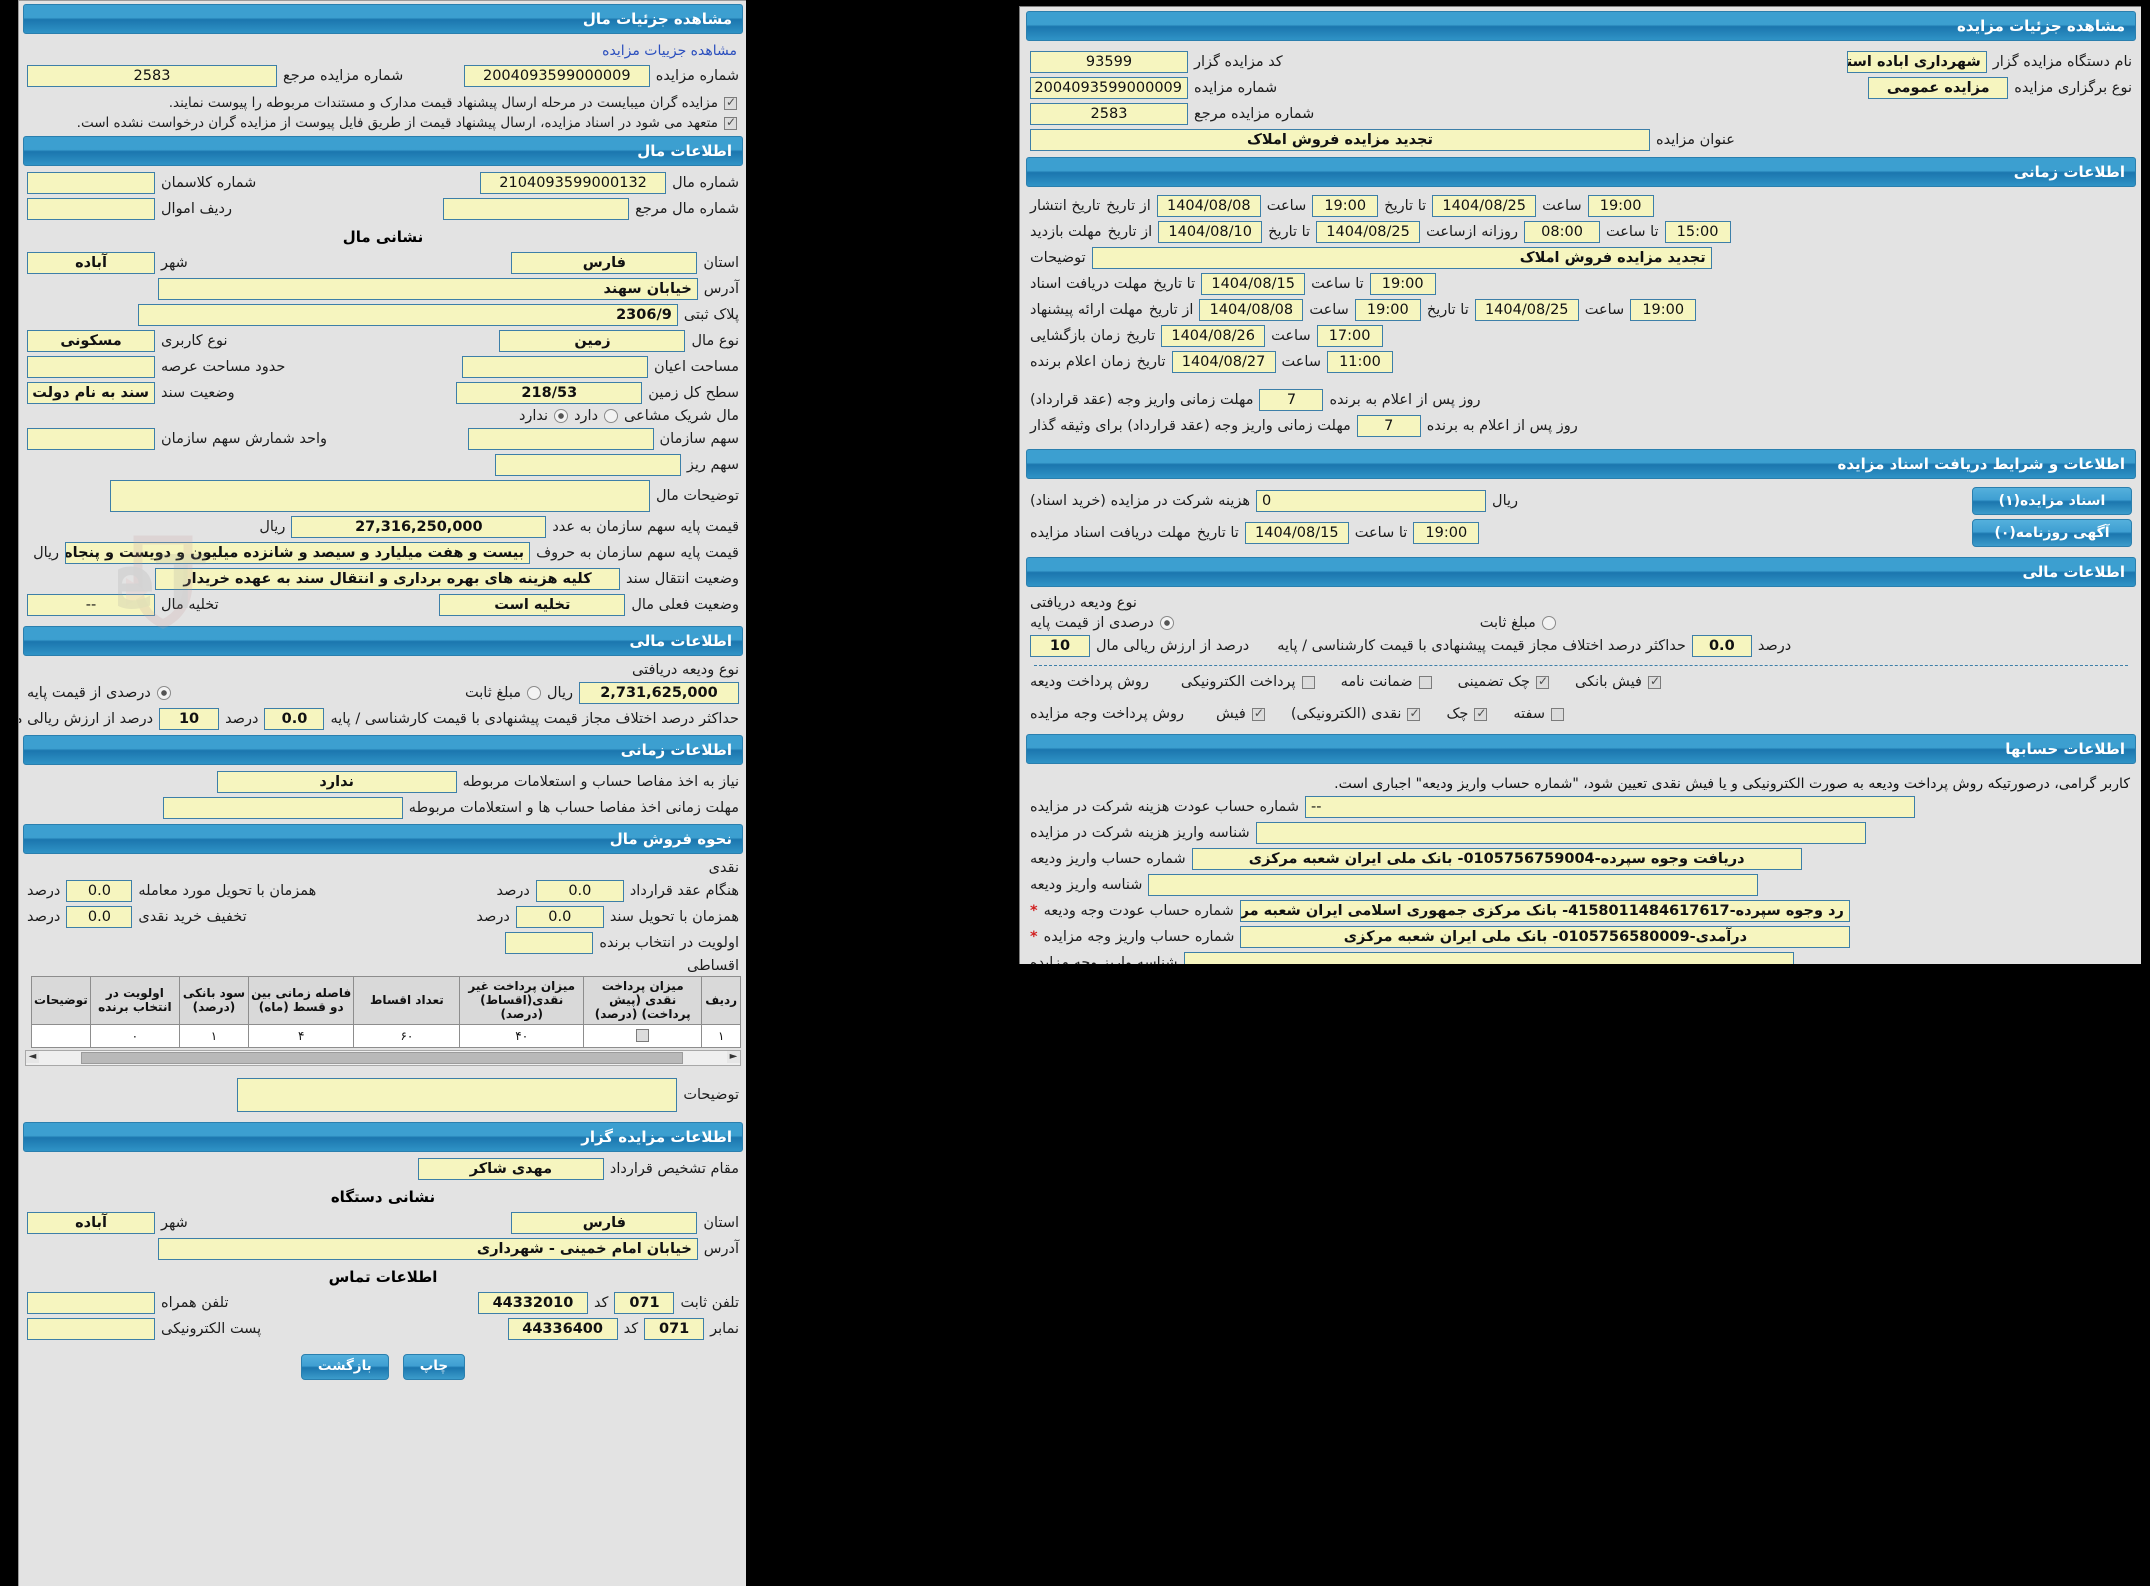  What do you see at coordinates (44, 891) in the screenshot?
I see `sale-row-0-unit2: درصد` at bounding box center [44, 891].